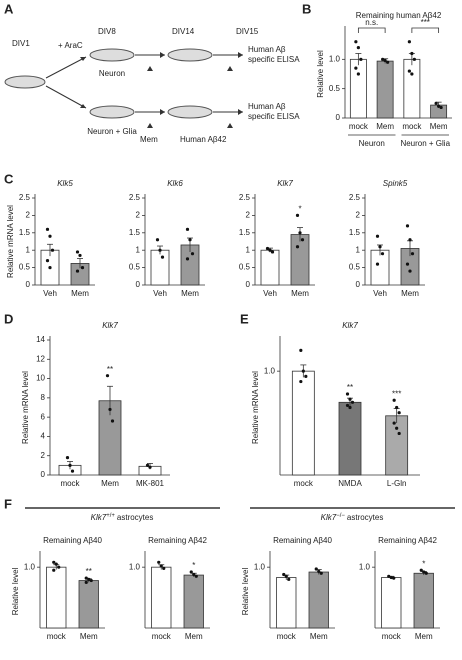  Describe the element at coordinates (40, 339) in the screenshot. I see `y-tick-label: 14` at that location.